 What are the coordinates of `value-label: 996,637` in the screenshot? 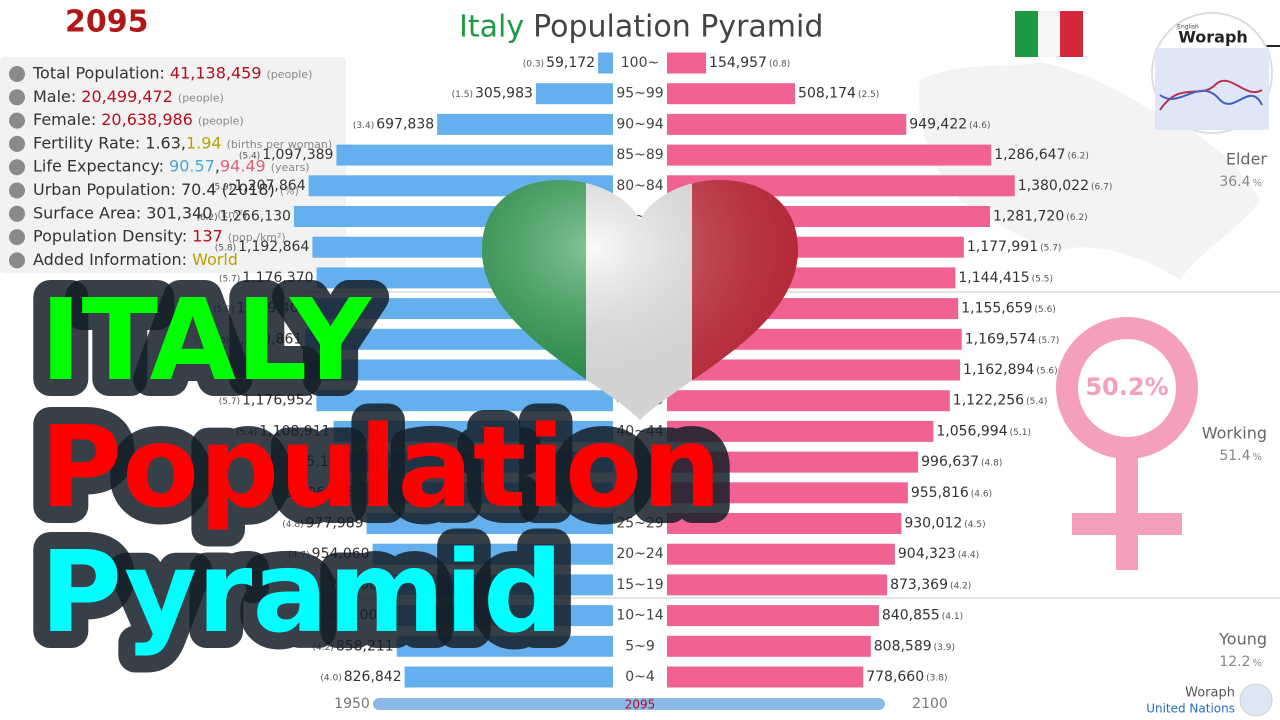 It's located at (950, 462).